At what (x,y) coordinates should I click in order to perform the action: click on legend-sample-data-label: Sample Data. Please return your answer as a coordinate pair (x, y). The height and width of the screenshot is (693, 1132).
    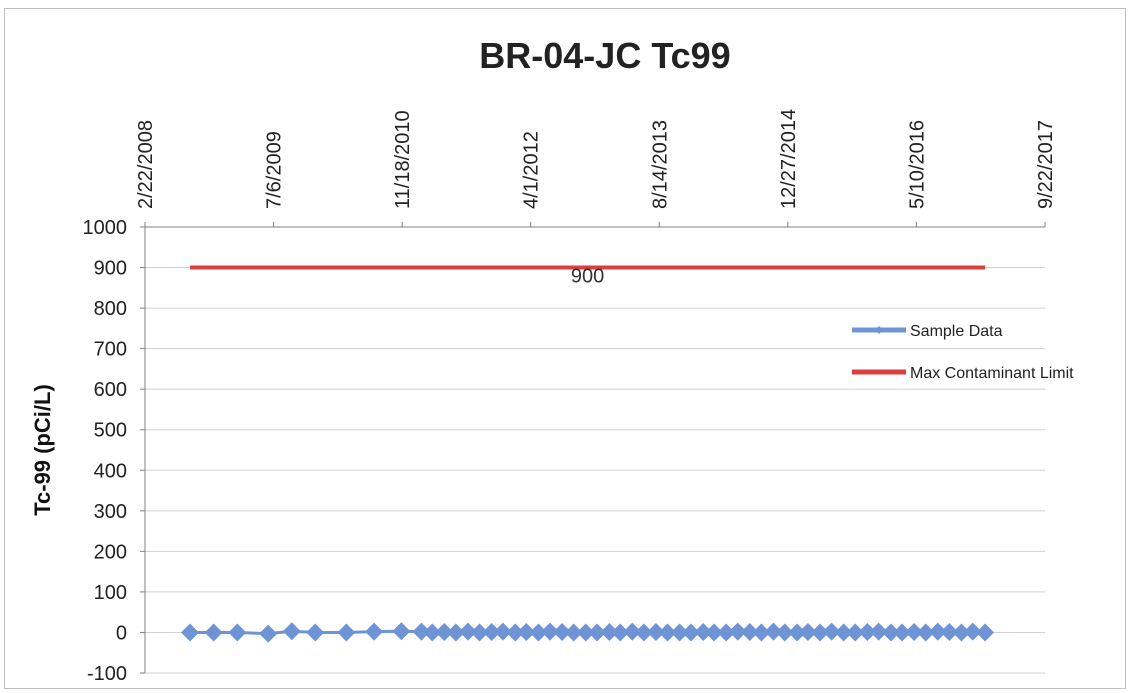
    Looking at the image, I should click on (956, 331).